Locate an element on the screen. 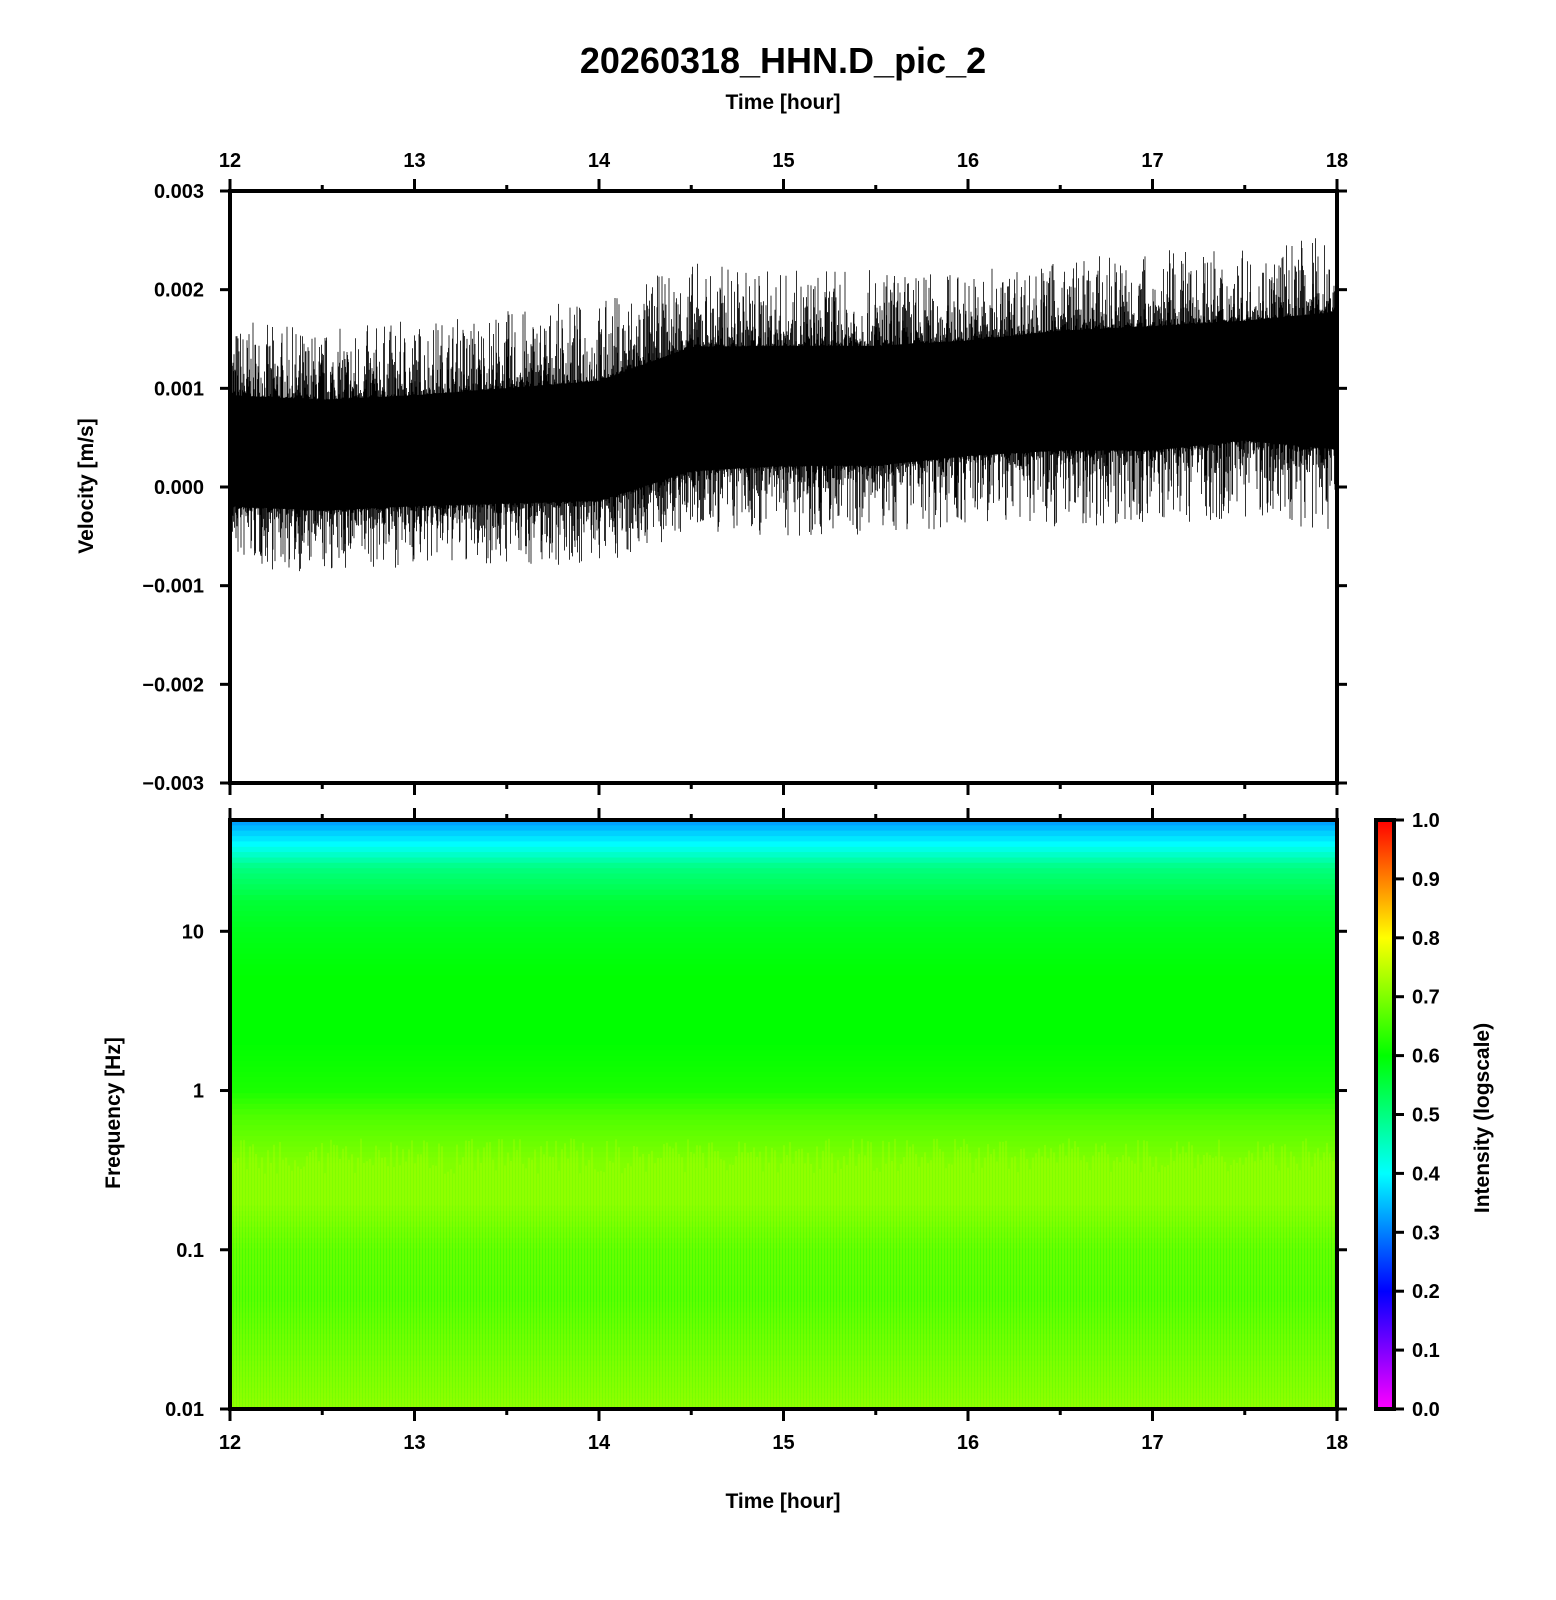 This screenshot has height=1600, width=1556. bottom-x-tick-label: 16 is located at coordinates (968, 1443).